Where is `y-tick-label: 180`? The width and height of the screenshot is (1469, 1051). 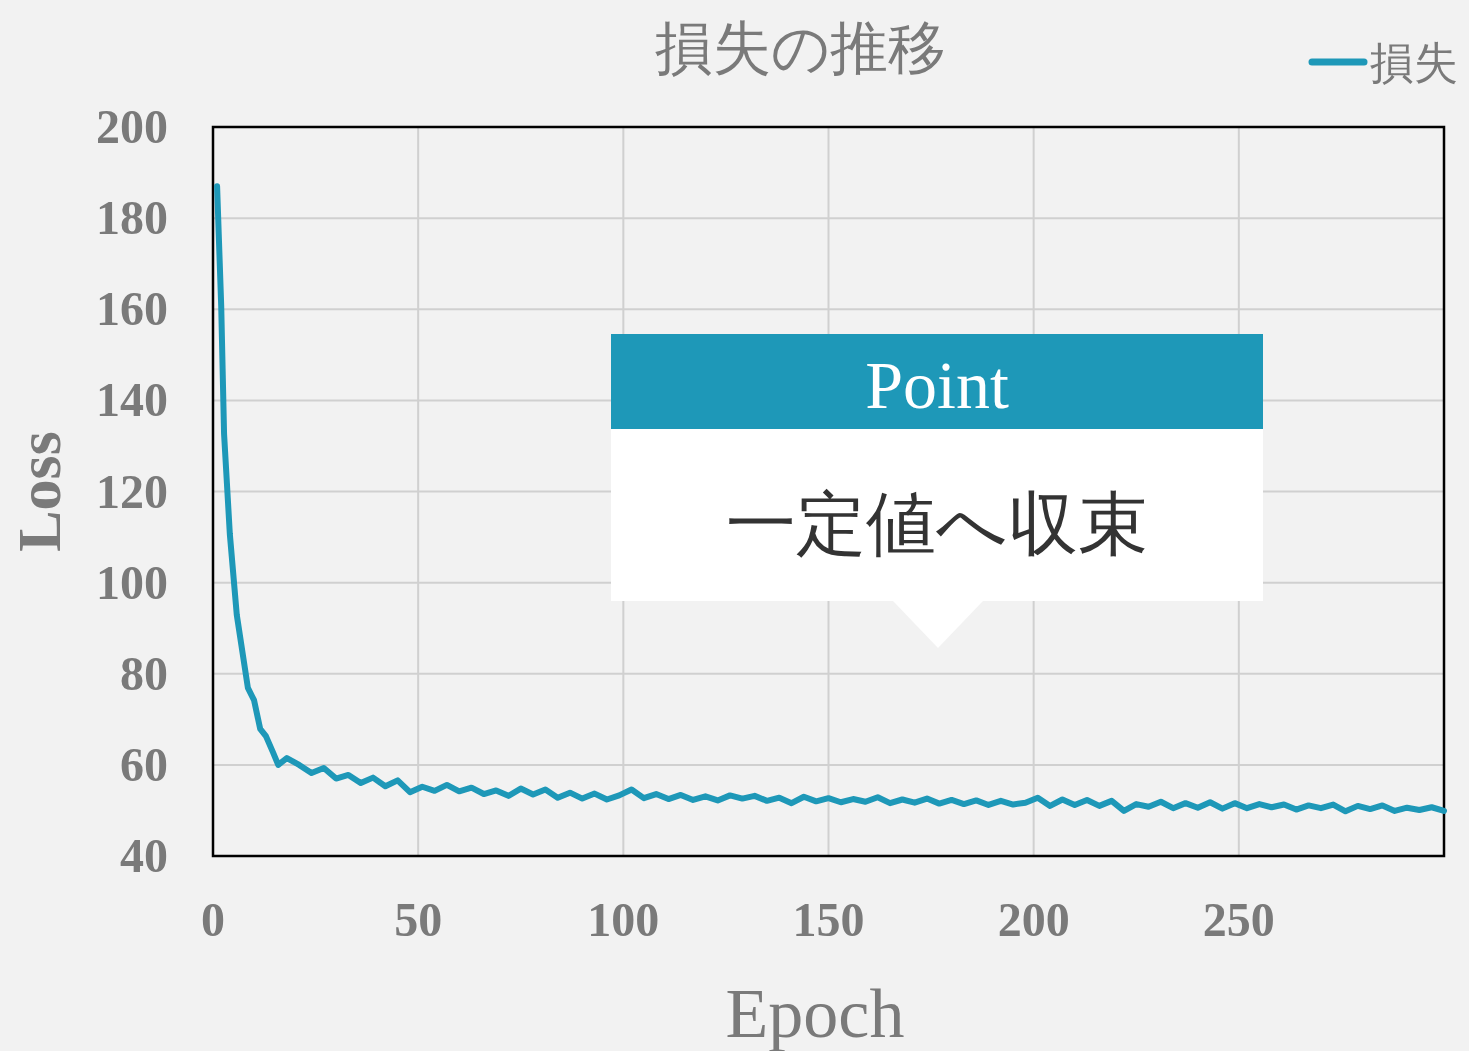
y-tick-label: 180 is located at coordinates (132, 218).